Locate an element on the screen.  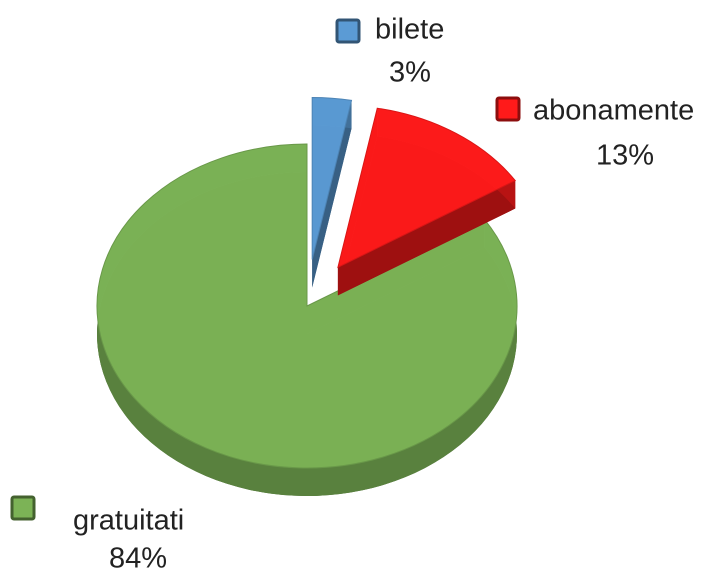
slice-value-label: 13% is located at coordinates (625, 156).